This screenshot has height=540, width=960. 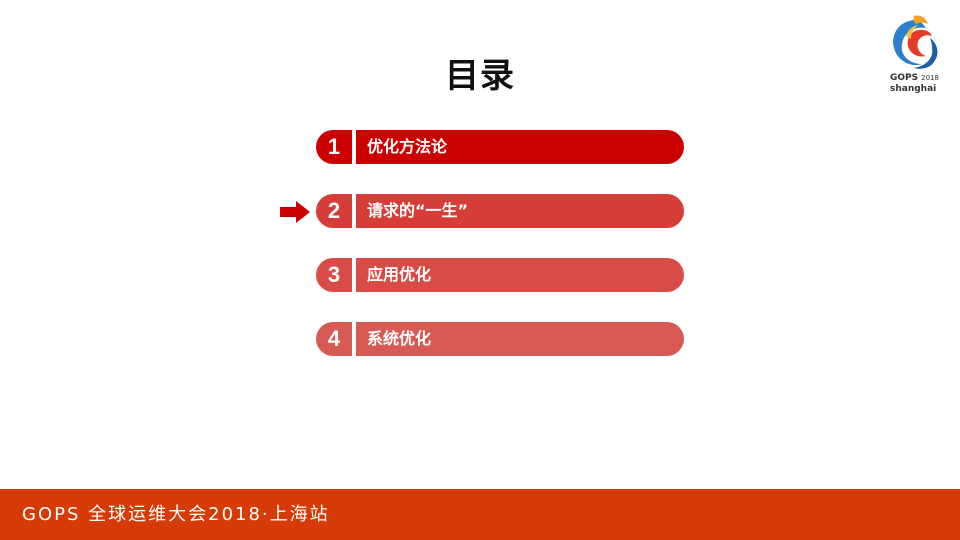 What do you see at coordinates (407, 146) in the screenshot?
I see `toc-label: 优化方法论` at bounding box center [407, 146].